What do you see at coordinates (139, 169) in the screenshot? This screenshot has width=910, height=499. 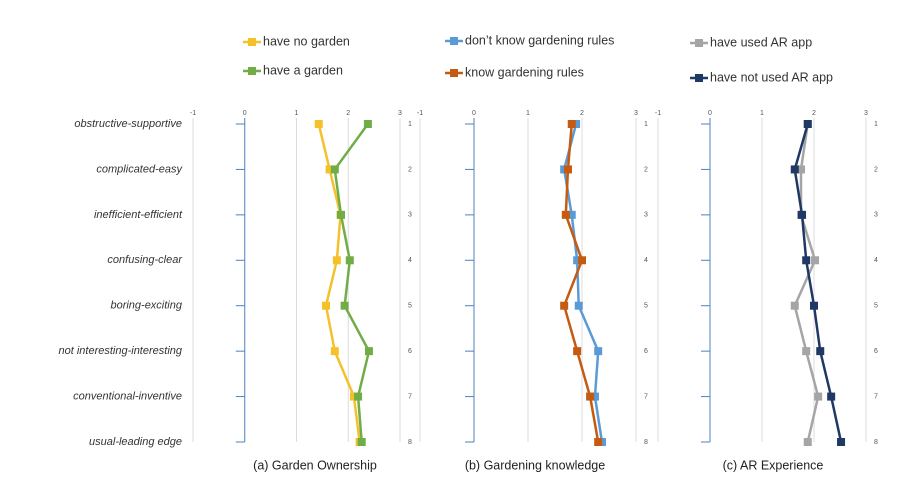 I see `category-label: complicated-easy` at bounding box center [139, 169].